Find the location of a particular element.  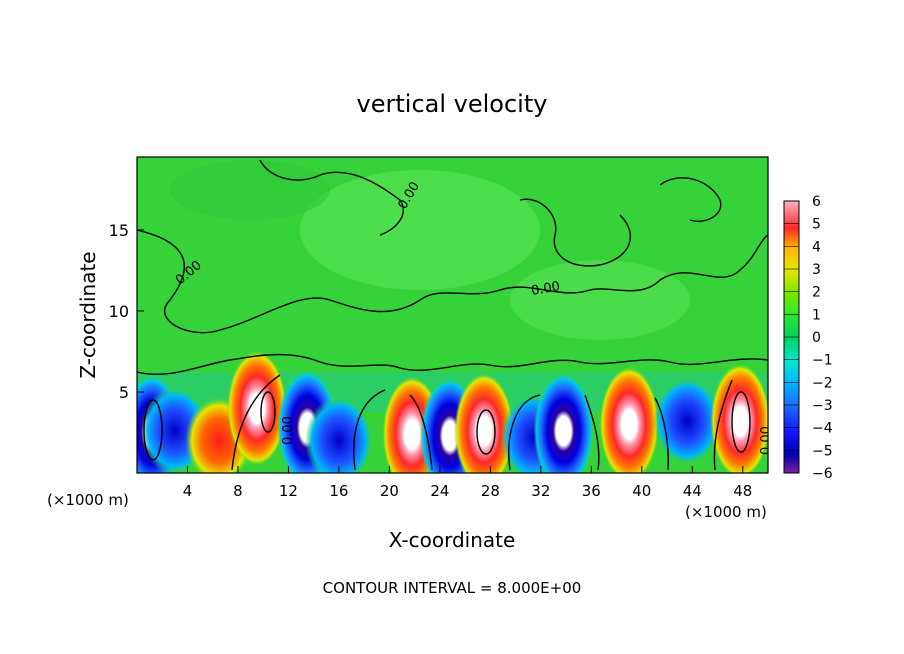

colorbar-tick-label: 2 is located at coordinates (816, 293).